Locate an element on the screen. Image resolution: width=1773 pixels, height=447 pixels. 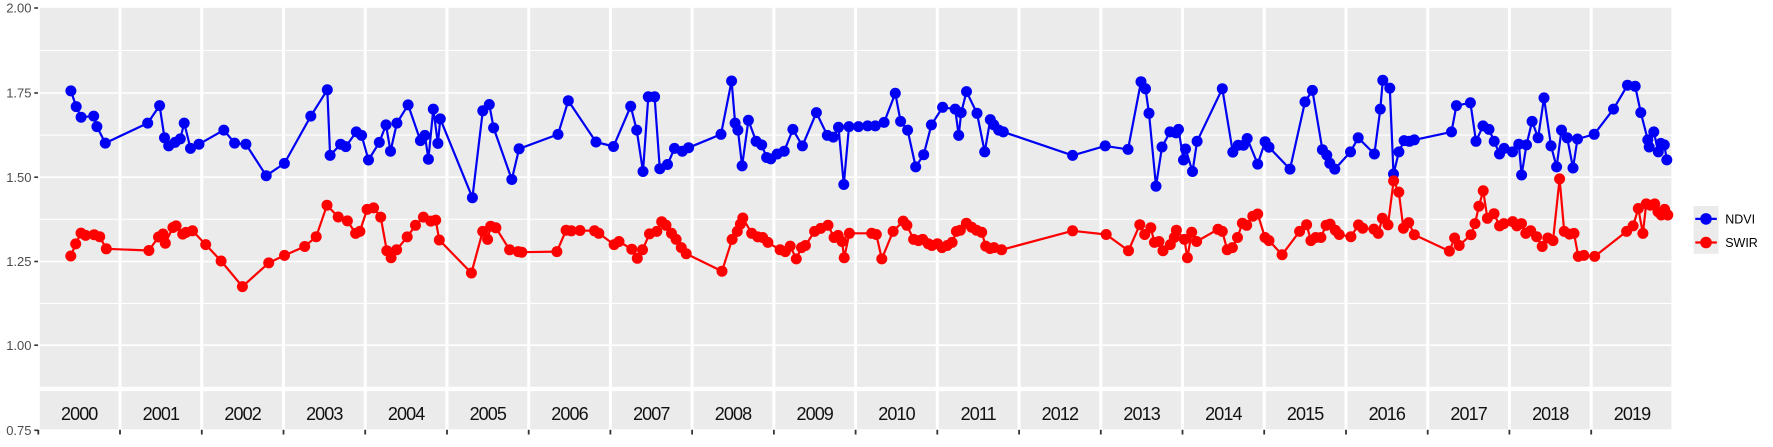
svg-text: NDVI is located at coordinates (1740, 220).